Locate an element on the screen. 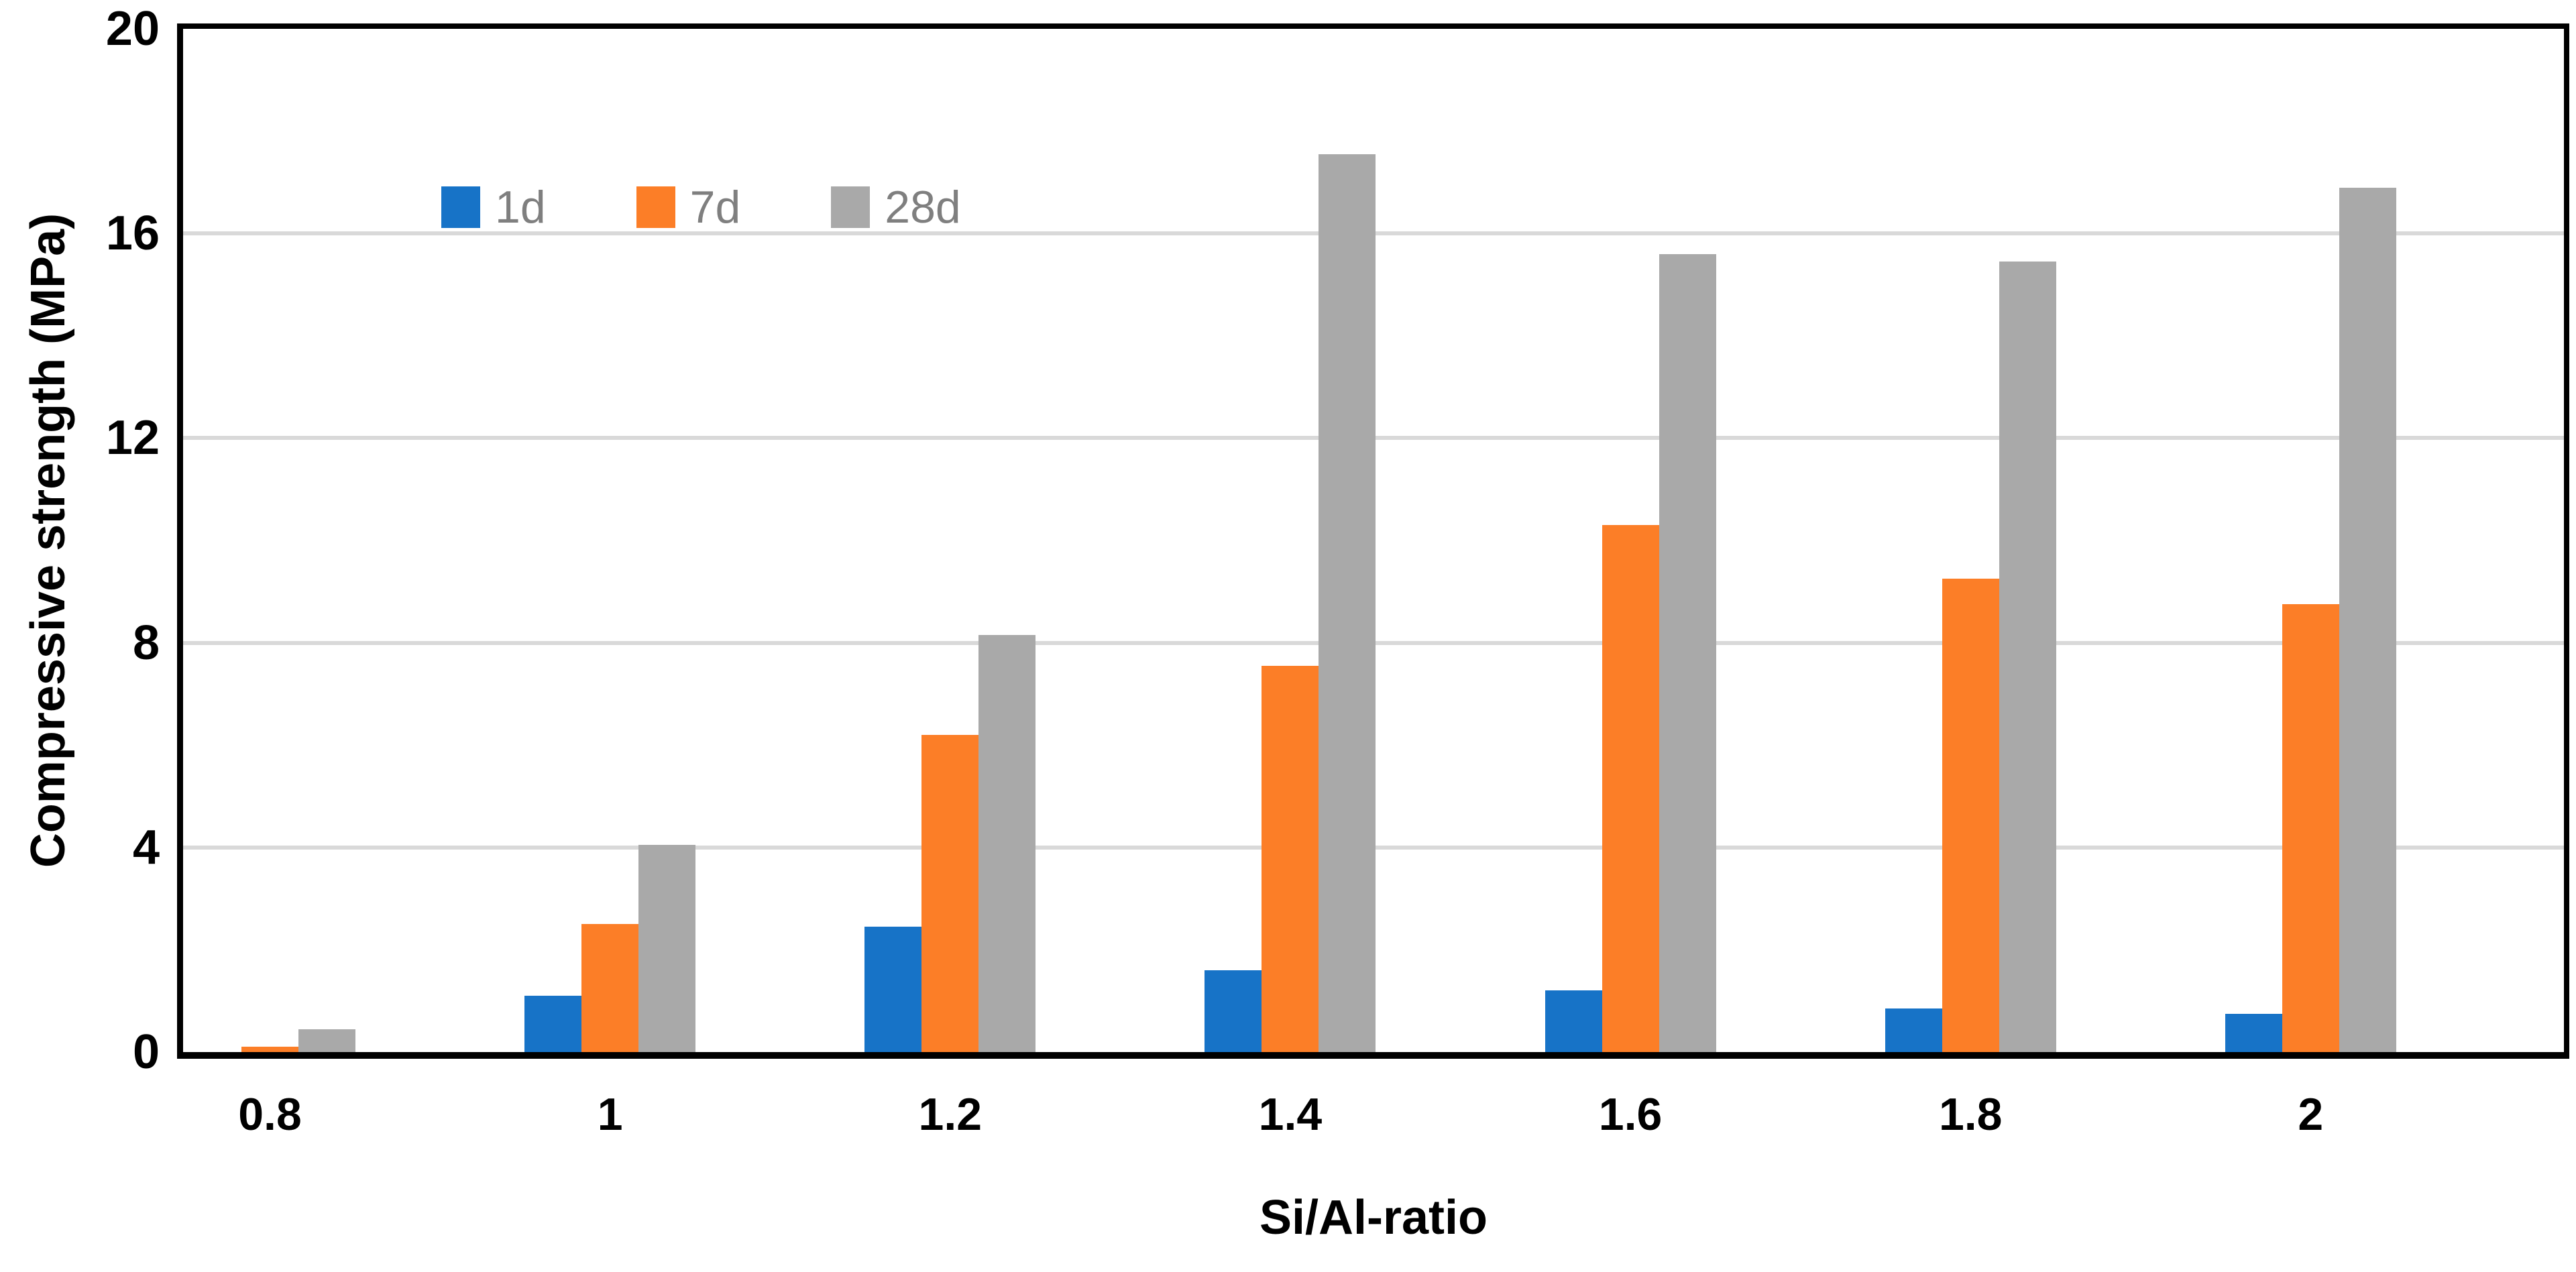 The height and width of the screenshot is (1272, 2576). bar-1d-1.6 is located at coordinates (1573, 1021).